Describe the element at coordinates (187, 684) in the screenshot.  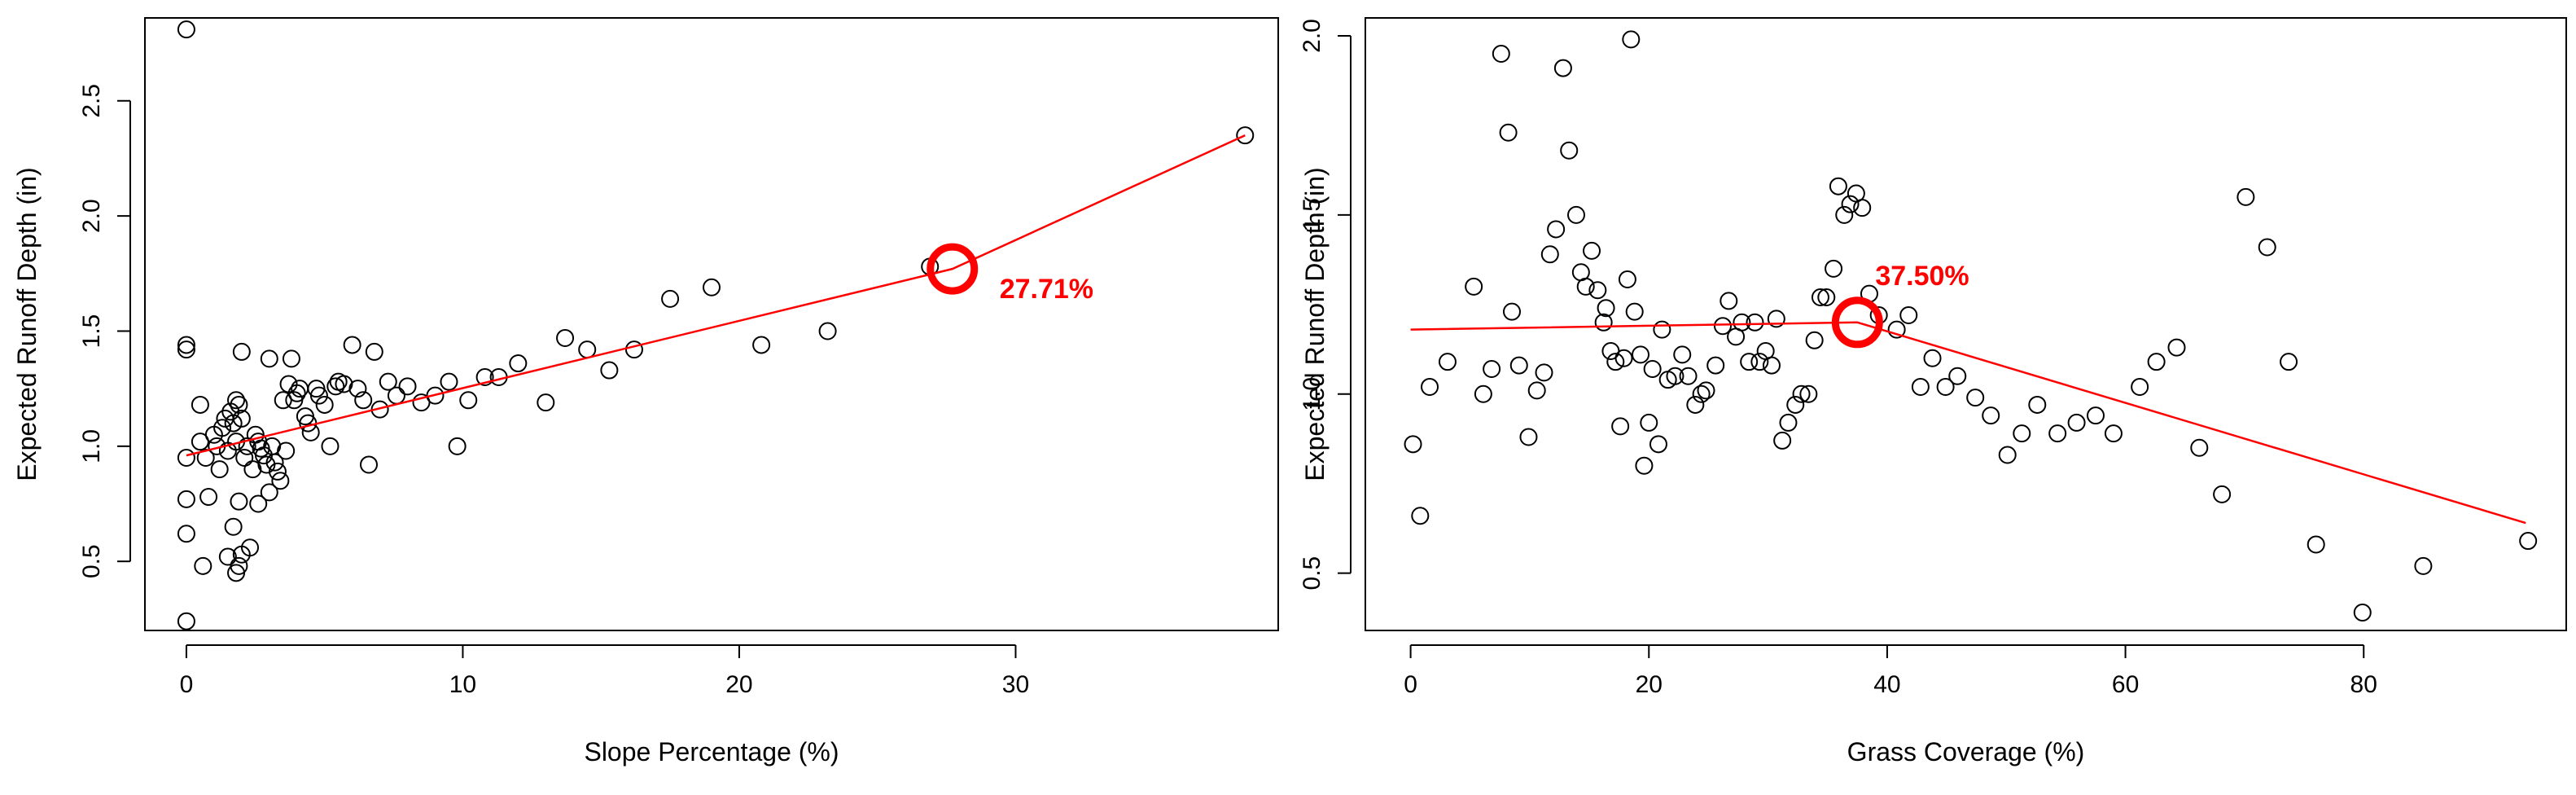
I see `x-tick-label: 0` at that location.